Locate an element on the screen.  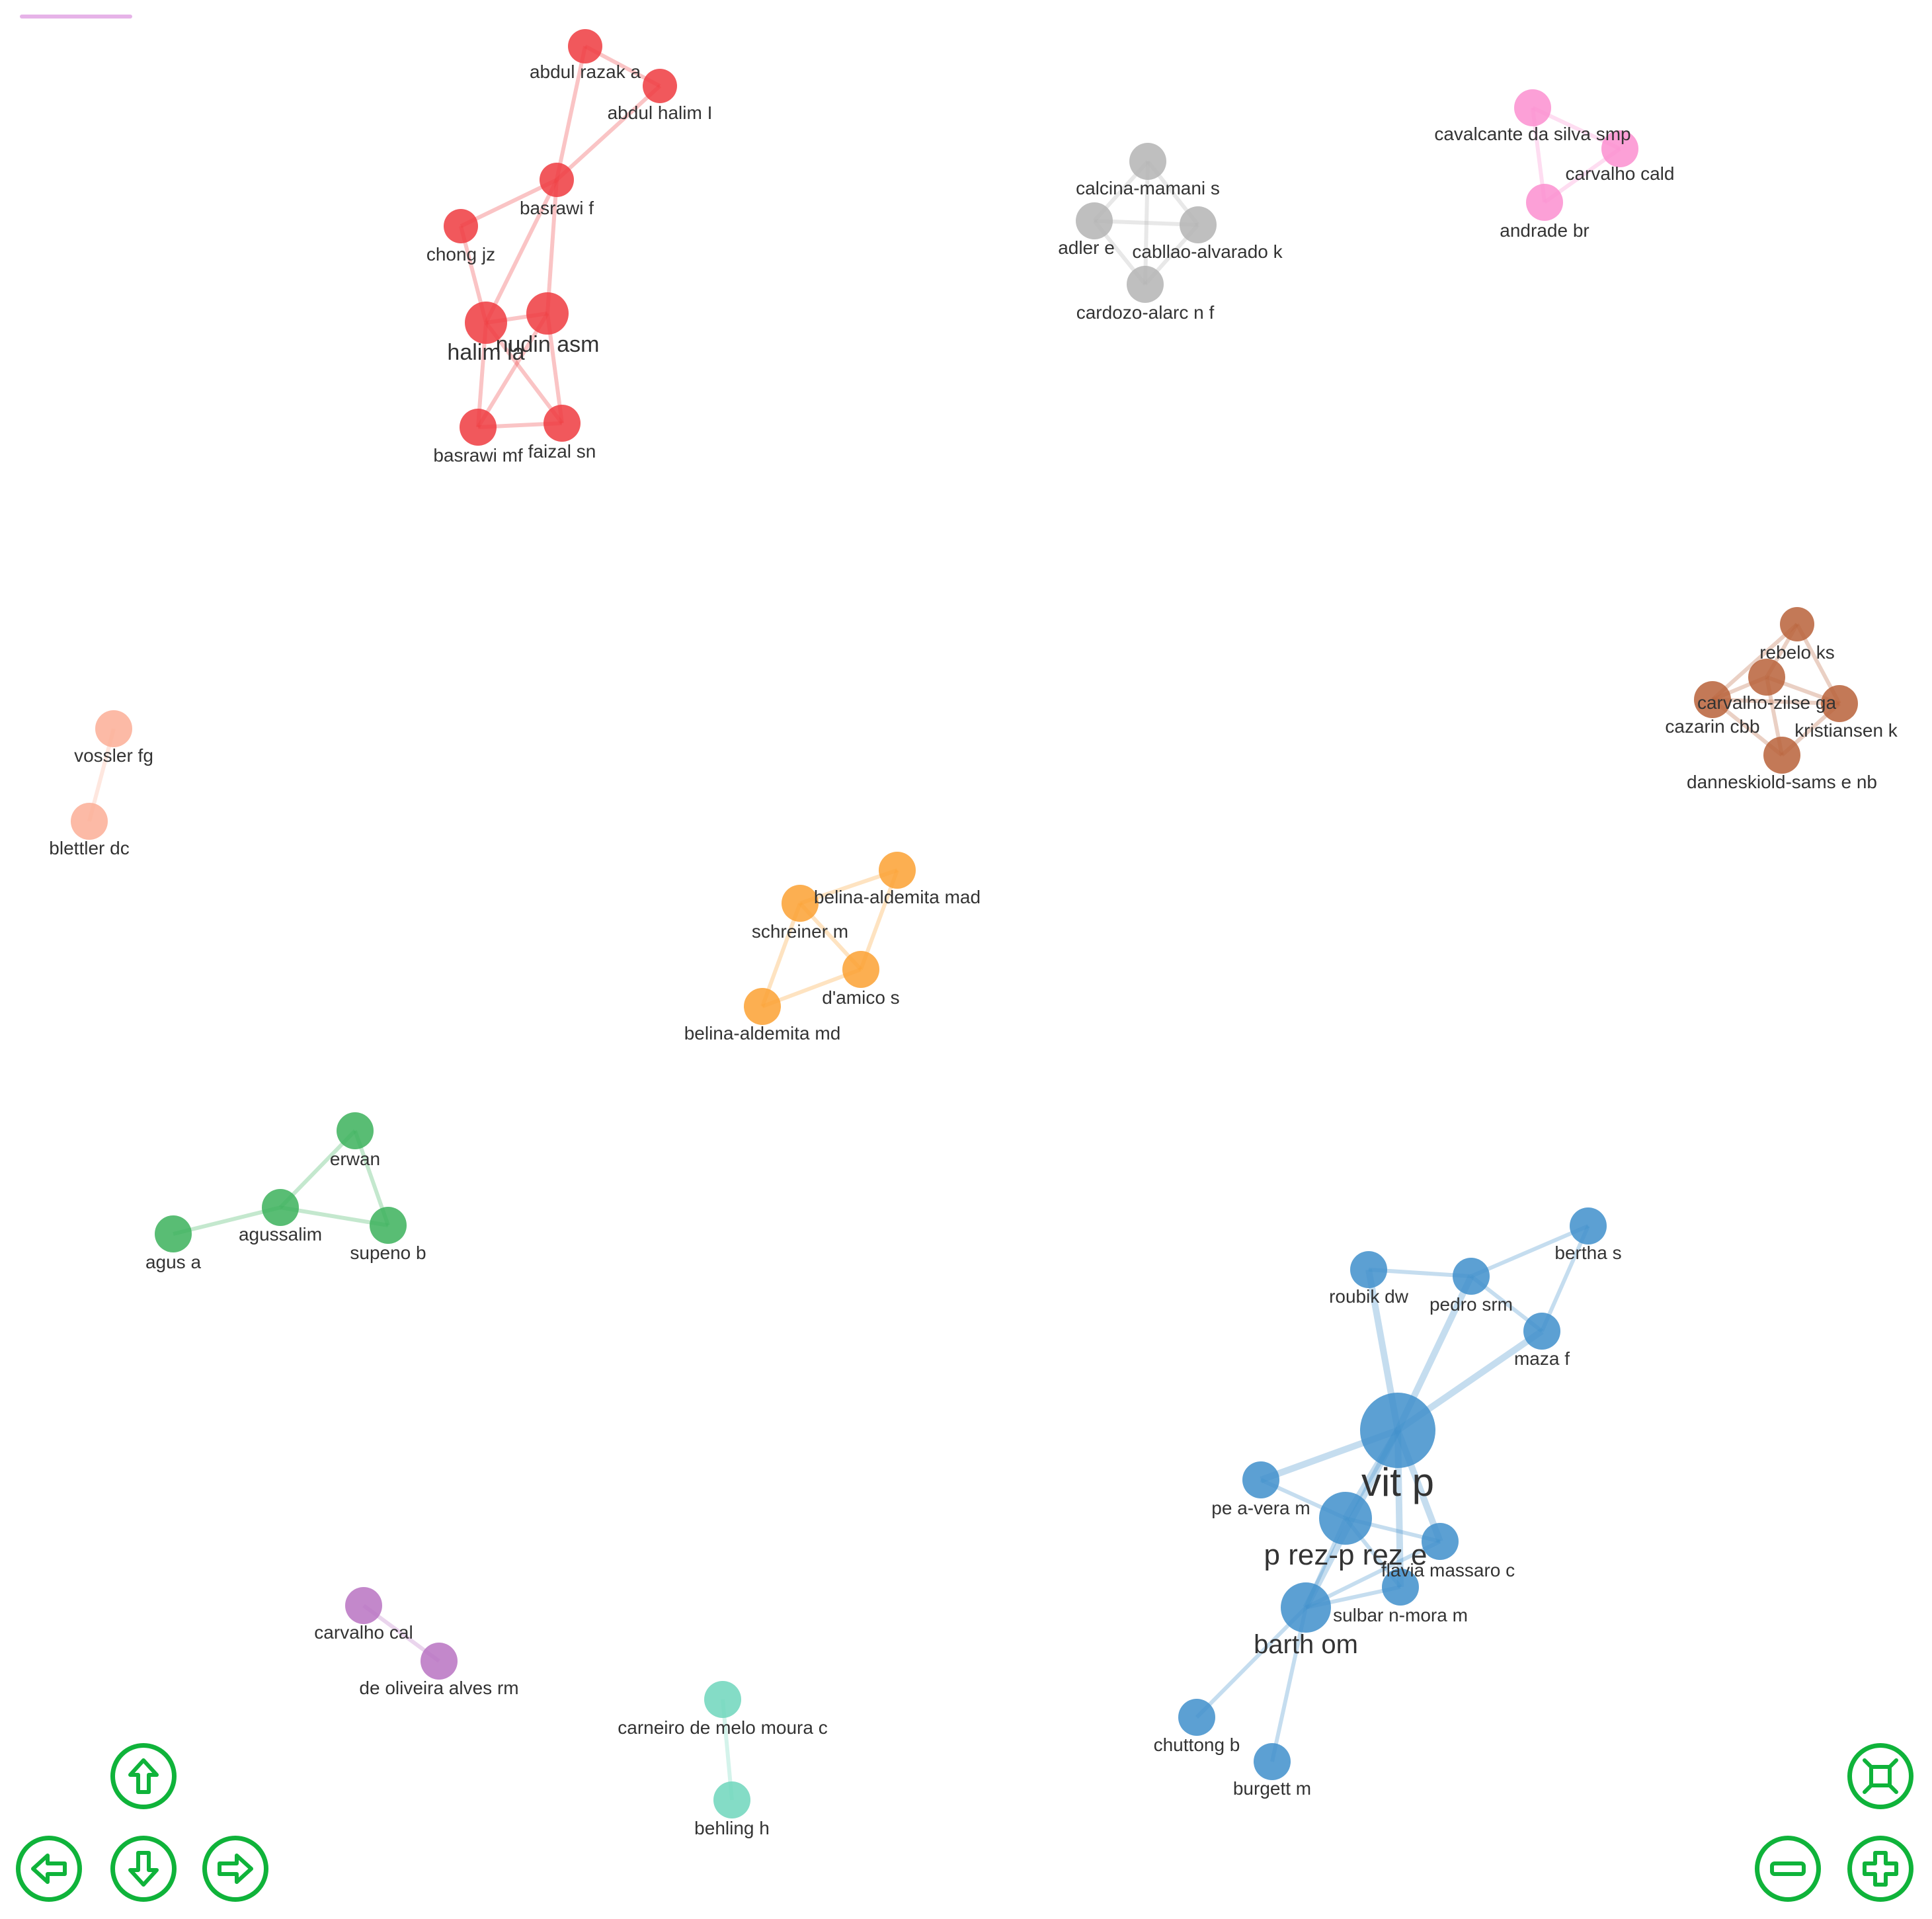
node-cardozo is located at coordinates (1145, 284).